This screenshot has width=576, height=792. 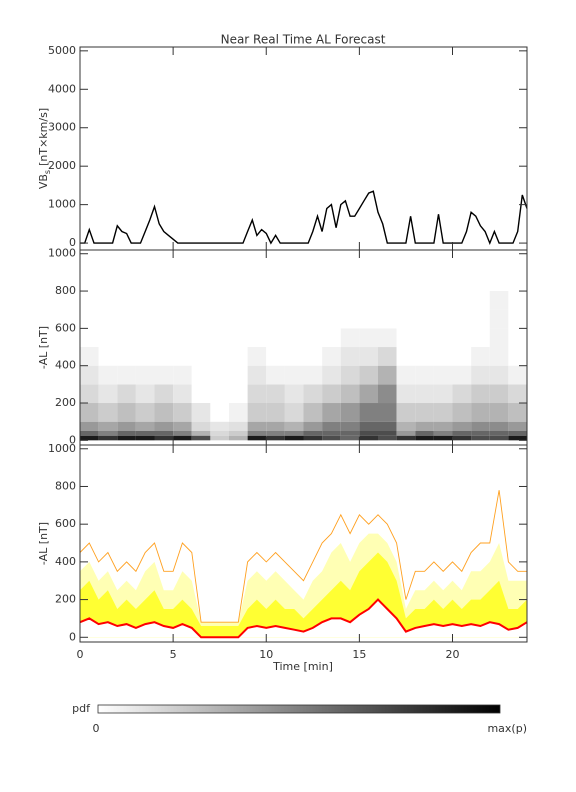 I want to click on y-tick-label: 200, so click(x=65, y=599).